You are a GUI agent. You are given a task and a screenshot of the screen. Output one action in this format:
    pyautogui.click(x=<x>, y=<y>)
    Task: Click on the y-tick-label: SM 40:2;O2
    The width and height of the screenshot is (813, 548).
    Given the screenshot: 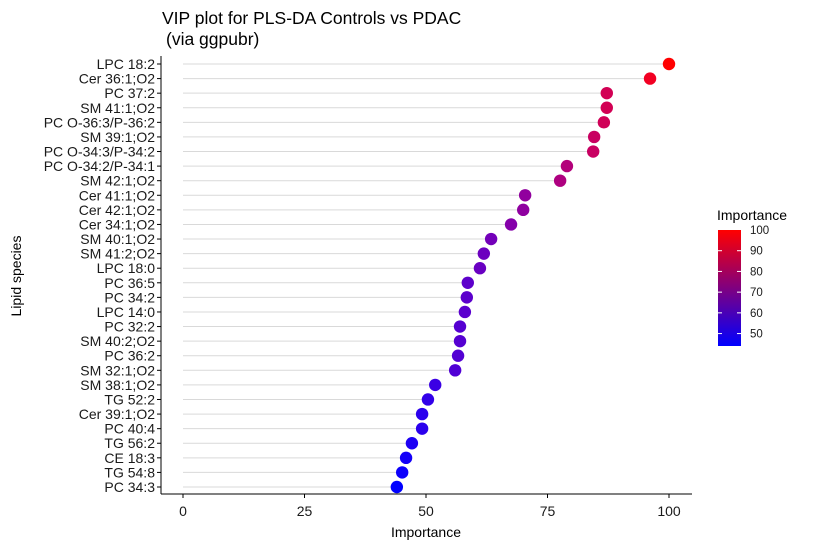 What is the action you would take?
    pyautogui.click(x=117, y=341)
    